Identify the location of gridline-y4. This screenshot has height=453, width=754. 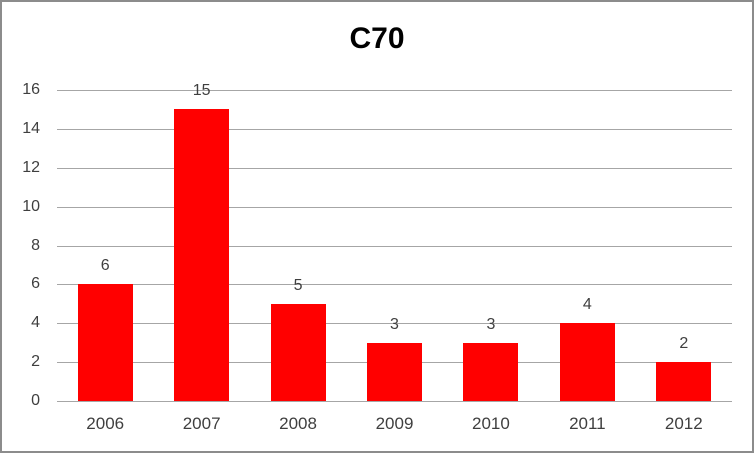
(394, 324).